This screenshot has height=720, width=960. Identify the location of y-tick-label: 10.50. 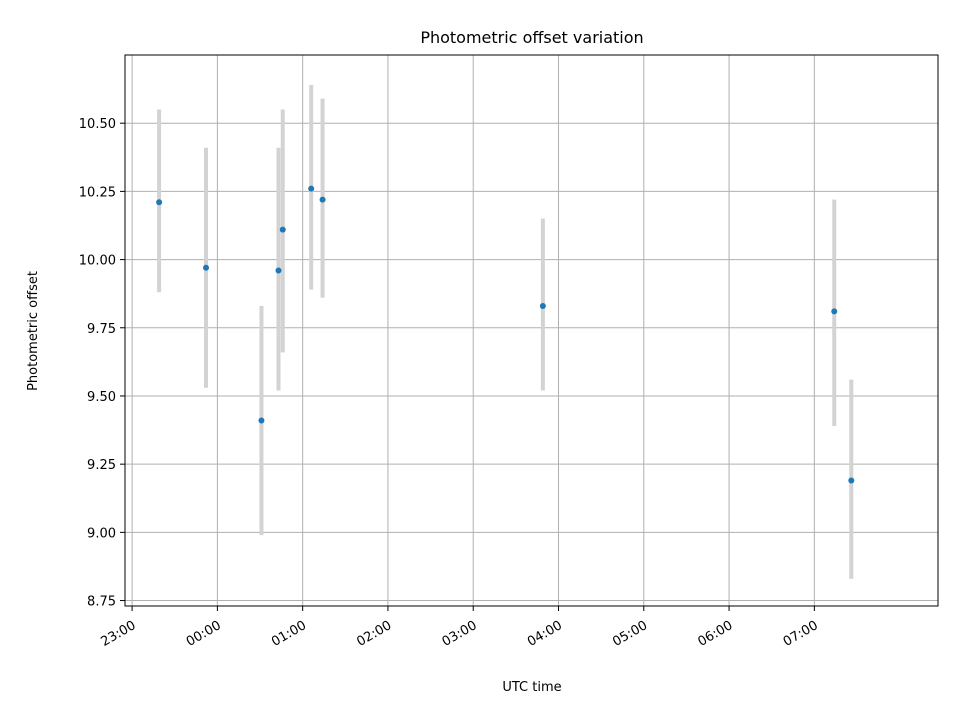
(97, 124).